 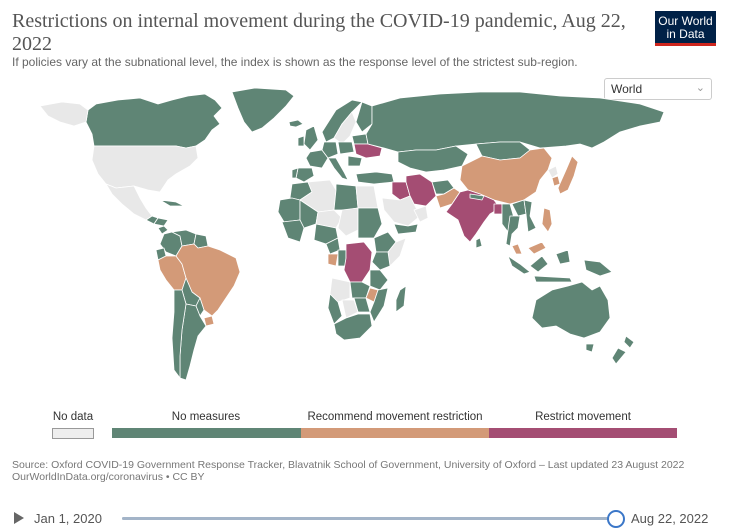 What do you see at coordinates (346, 148) in the screenshot?
I see `country-poland` at bounding box center [346, 148].